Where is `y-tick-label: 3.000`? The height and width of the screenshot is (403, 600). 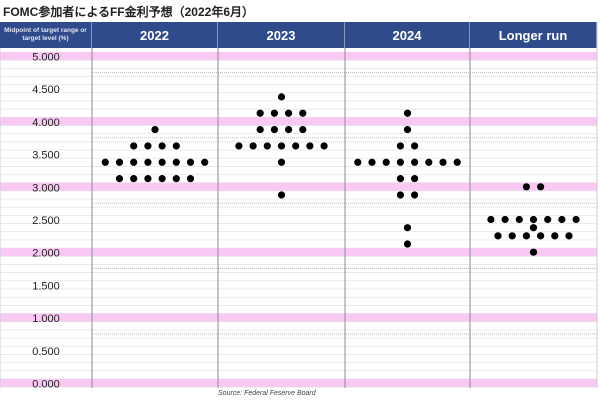
y-tick-label: 3.000 is located at coordinates (46, 188).